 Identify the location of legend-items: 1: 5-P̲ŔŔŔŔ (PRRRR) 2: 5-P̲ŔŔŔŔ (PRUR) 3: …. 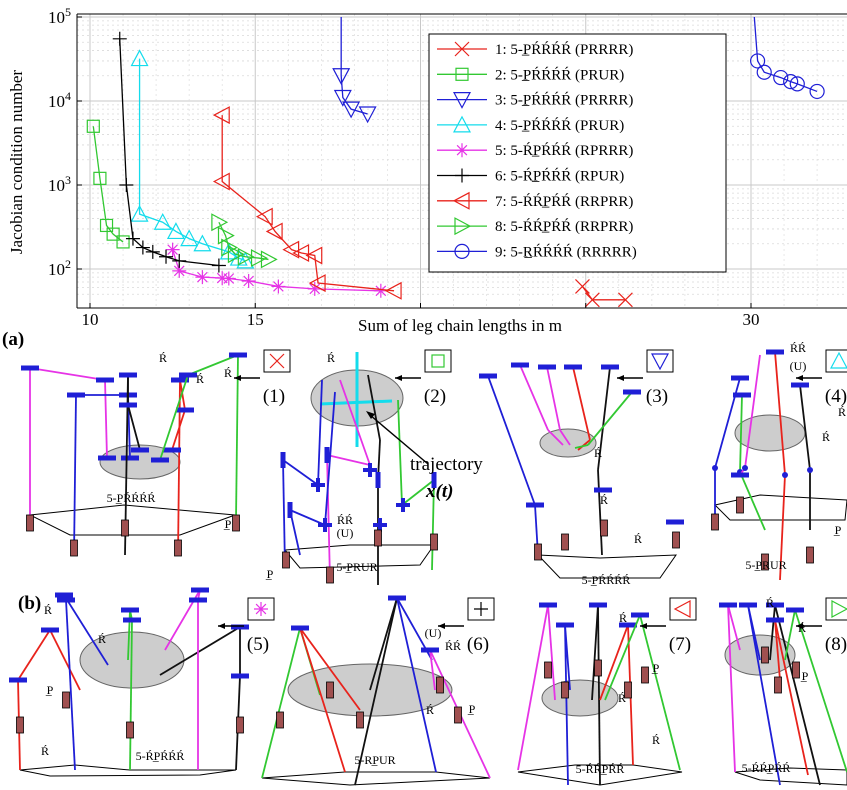
(537, 150).